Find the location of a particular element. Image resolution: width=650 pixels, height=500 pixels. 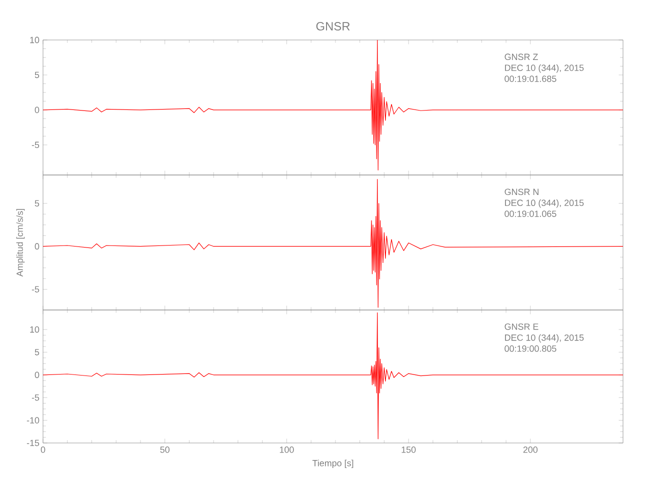

annotation: GNSR N is located at coordinates (521, 192).